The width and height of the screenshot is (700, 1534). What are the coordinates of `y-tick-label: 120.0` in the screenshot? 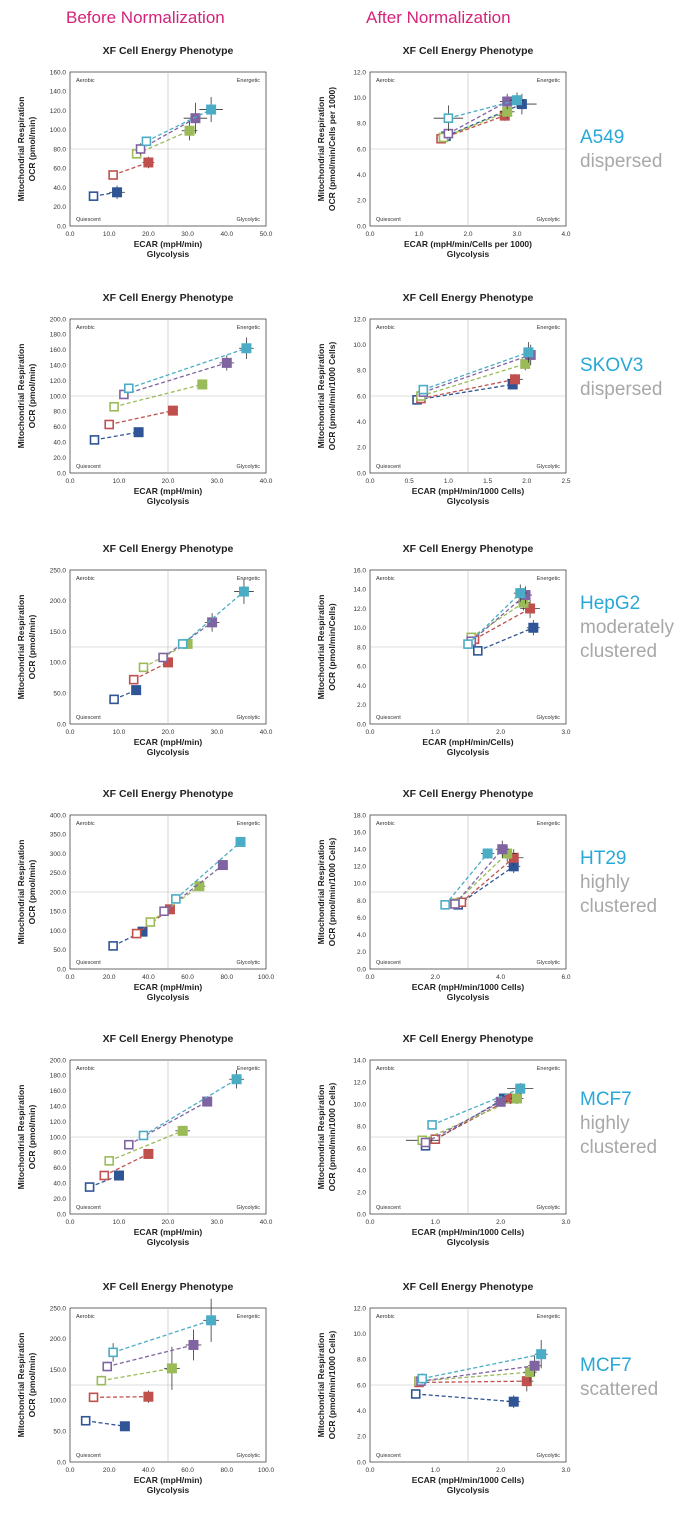 It's located at (58, 111).